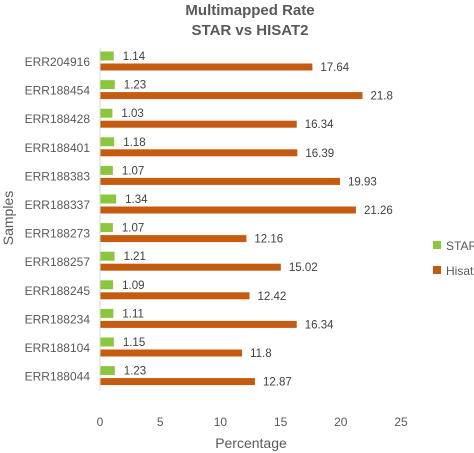 The height and width of the screenshot is (453, 474). I want to click on star-data-label: 1.18, so click(134, 143).